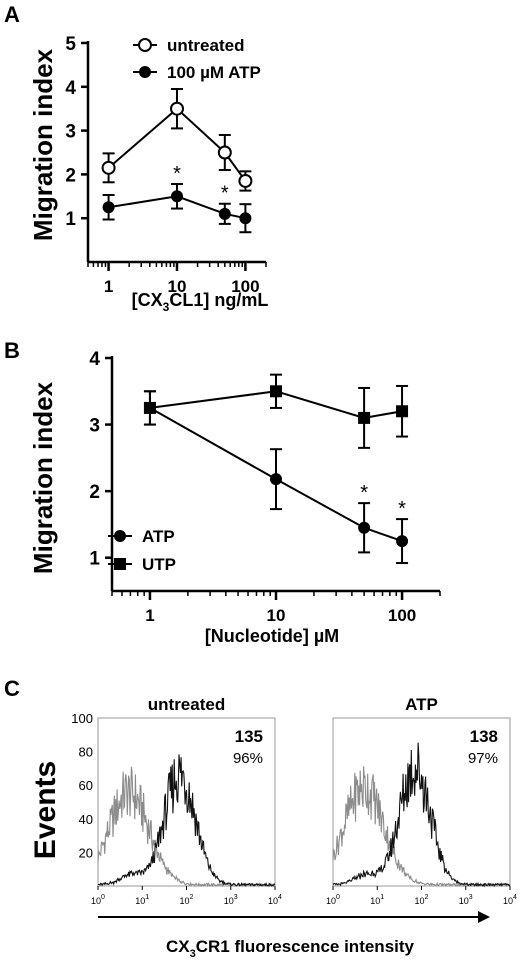  I want to click on histogram-y-tick-label: 60, so click(86, 785).